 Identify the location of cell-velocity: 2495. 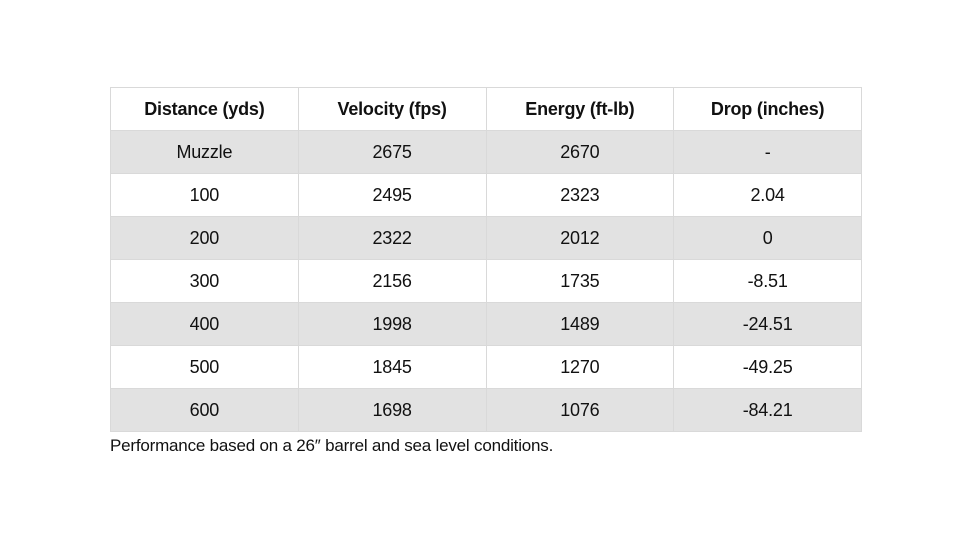
(392, 195).